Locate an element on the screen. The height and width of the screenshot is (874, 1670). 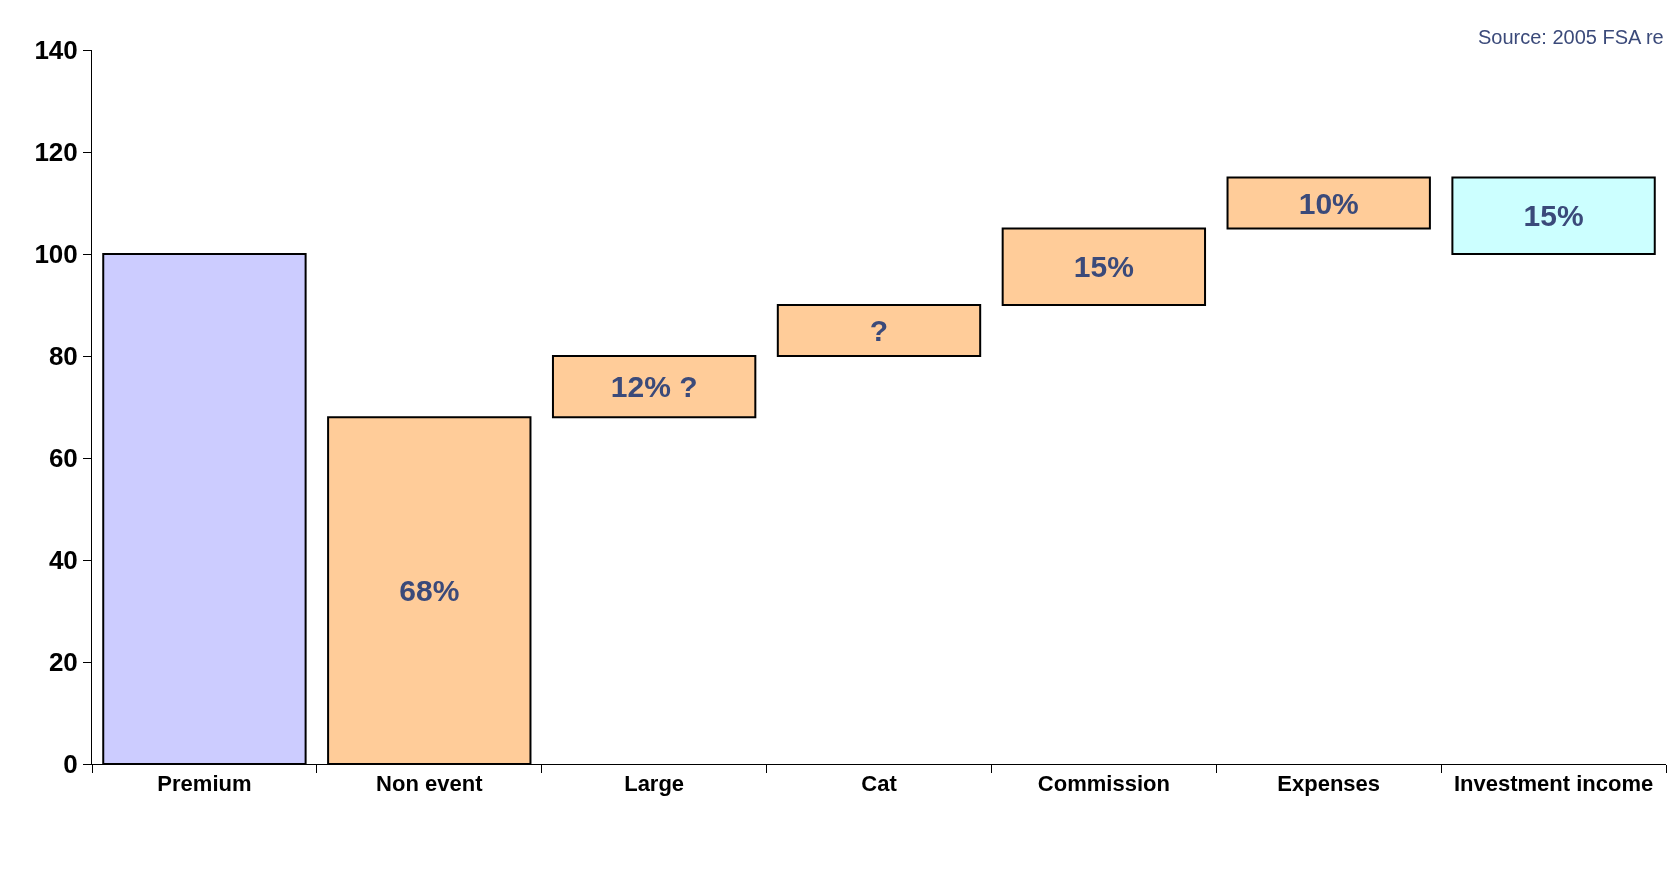
source-note: Source: 2005 FSA re is located at coordinates (1571, 37).